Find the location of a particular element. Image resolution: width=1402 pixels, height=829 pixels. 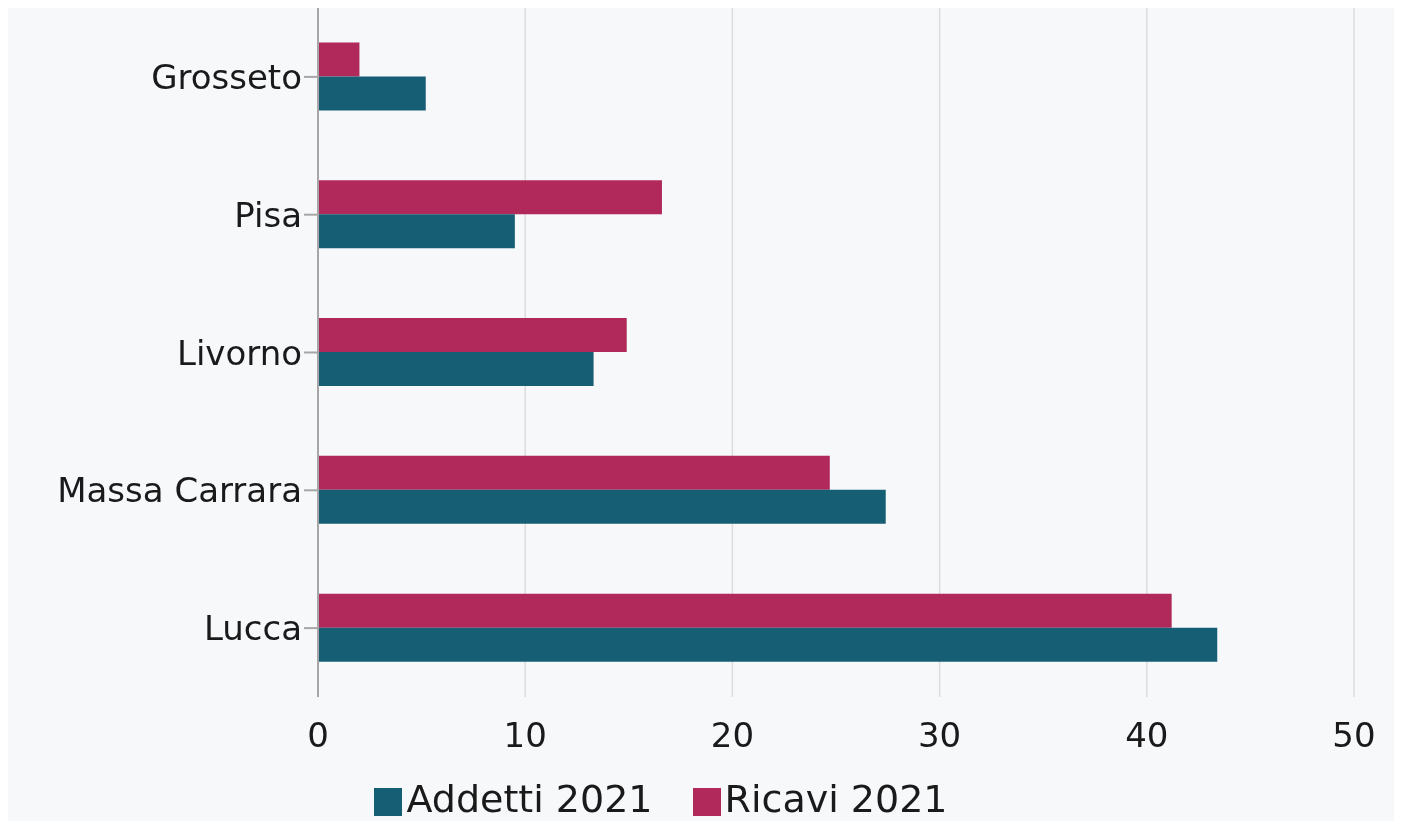

x-tick-label: 10 is located at coordinates (525, 735).